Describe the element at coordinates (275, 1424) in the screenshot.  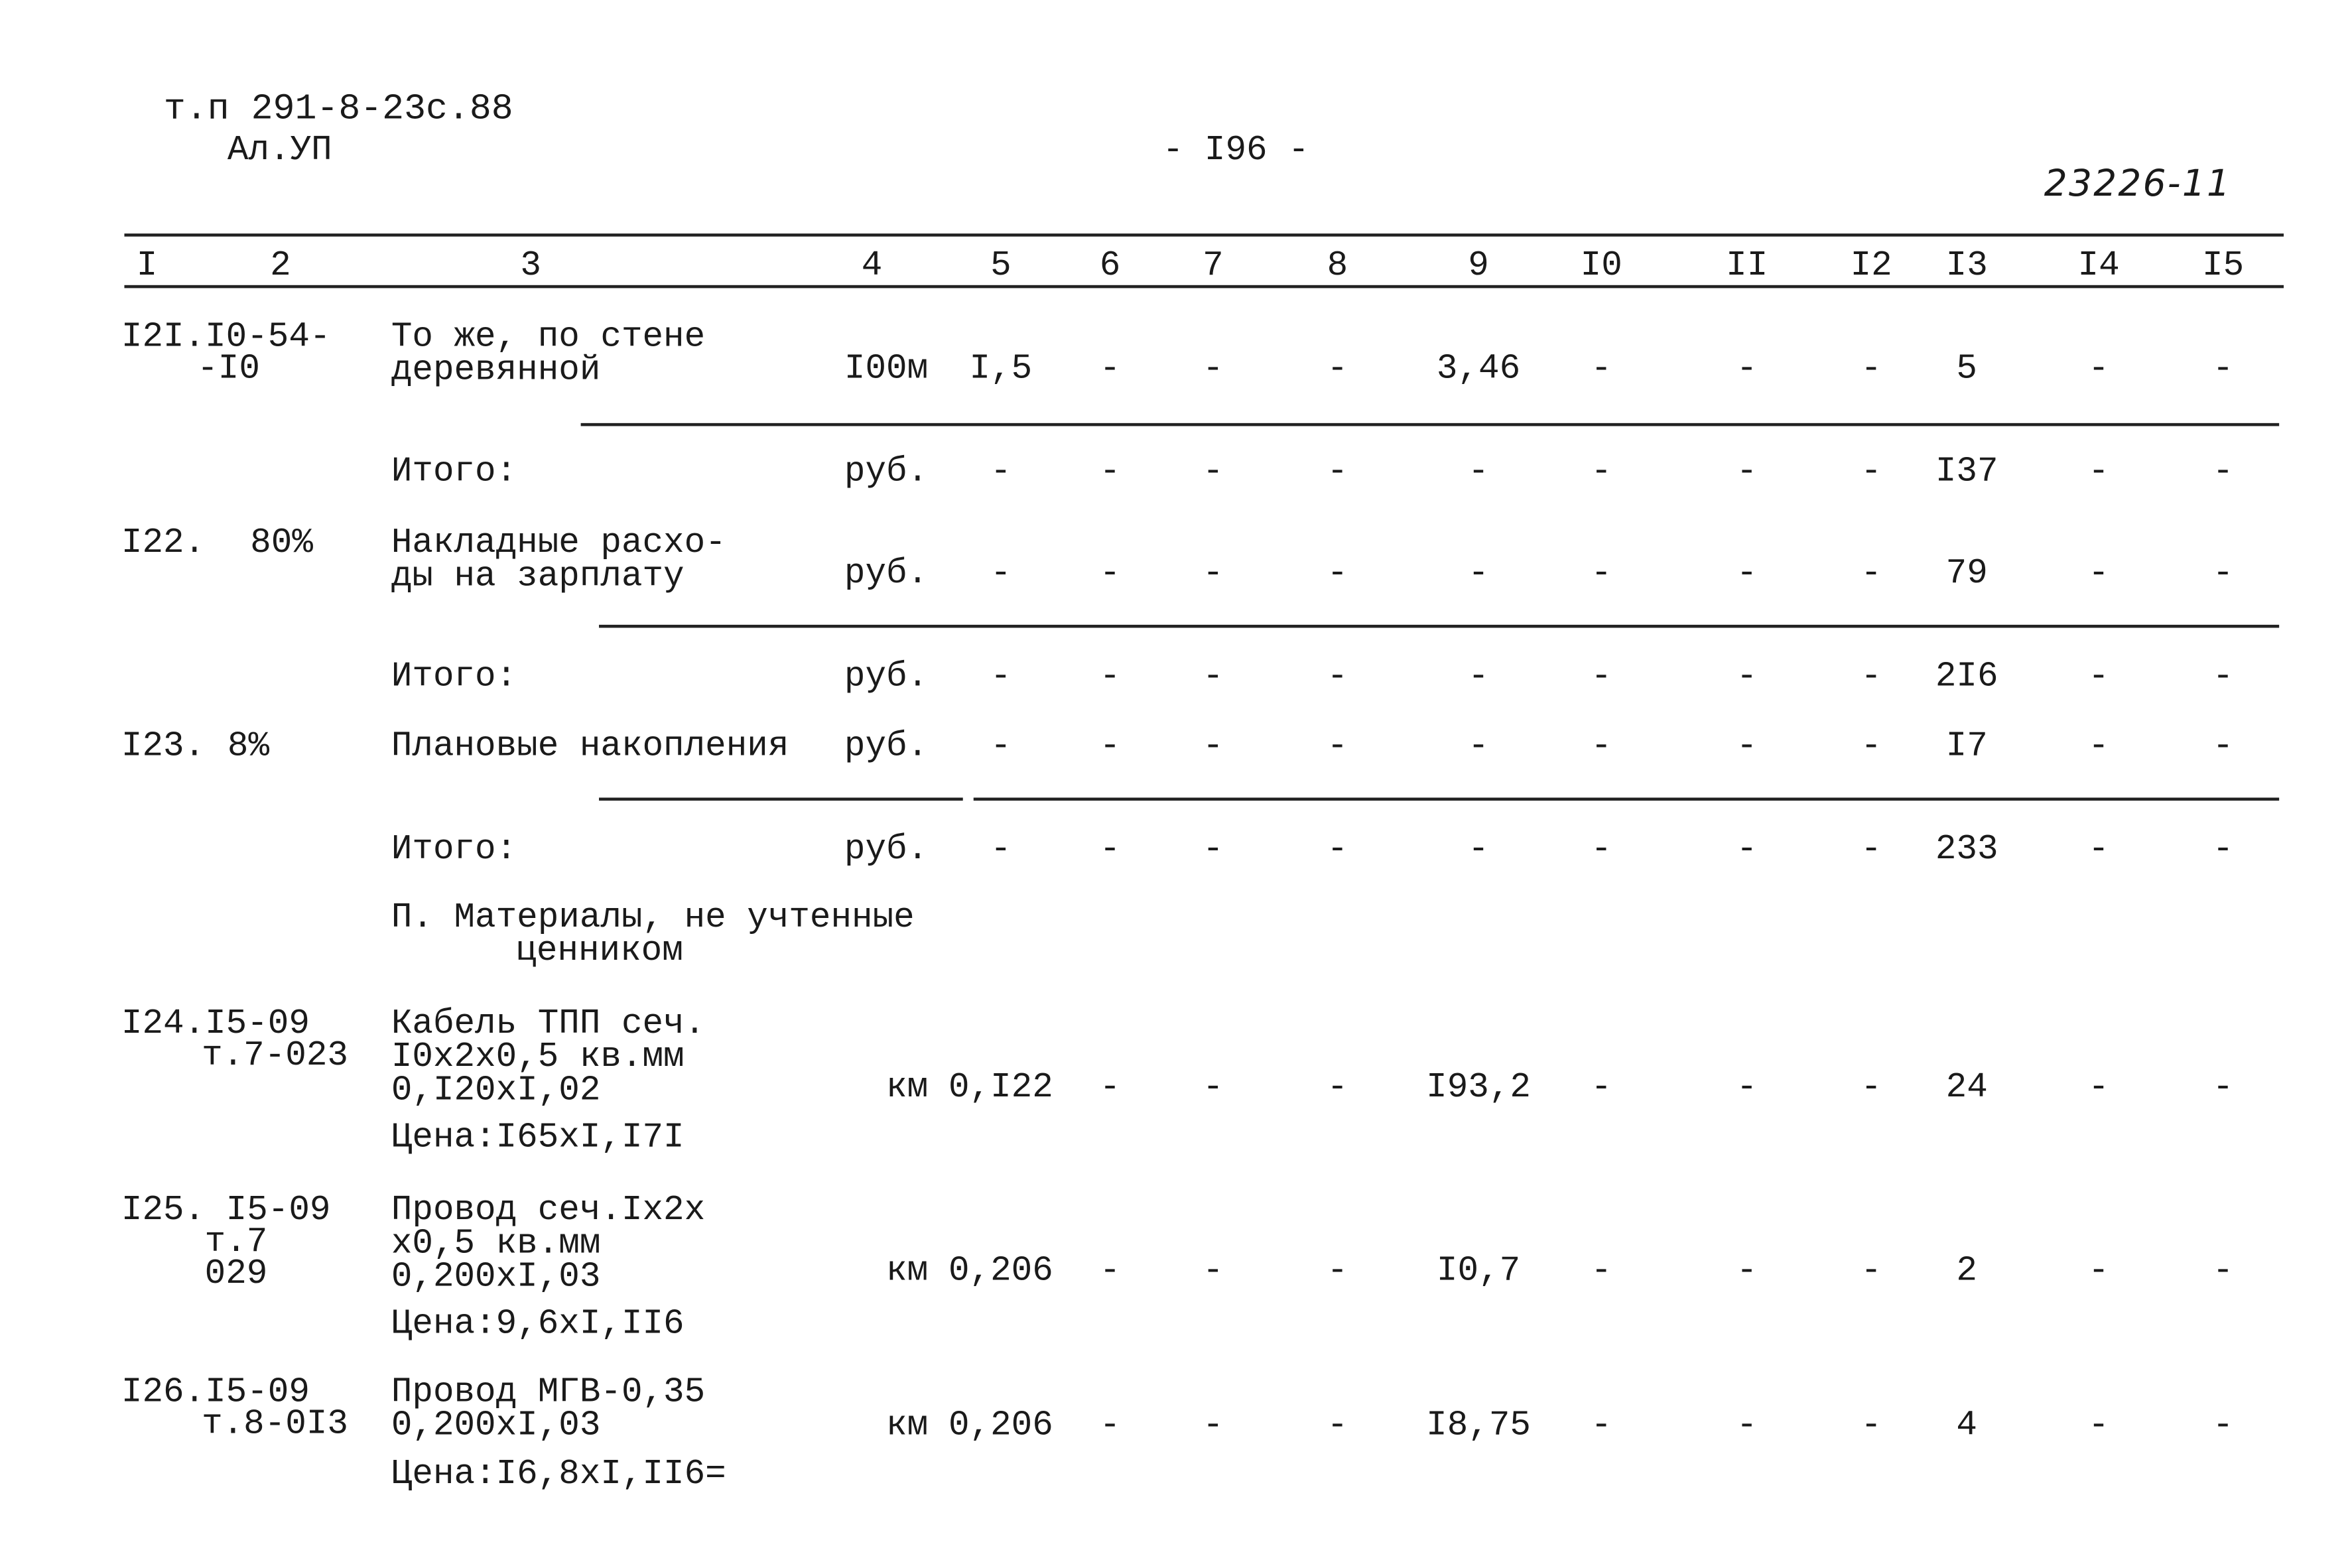
I see `row-code: т.8-0I3` at that location.